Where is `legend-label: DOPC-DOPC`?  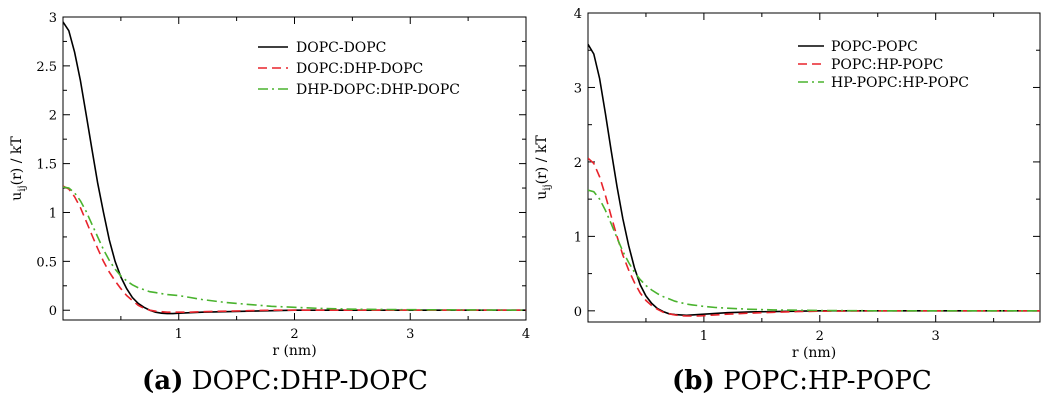
legend-label: DOPC-DOPC is located at coordinates (341, 48).